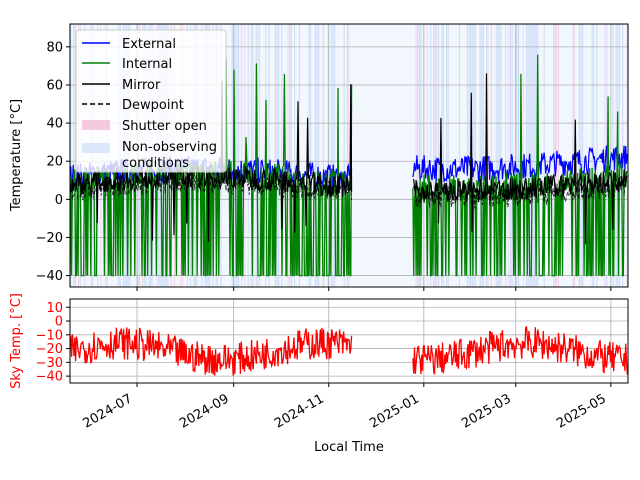  Describe the element at coordinates (59, 322) in the screenshot. I see `bottom-y-tick-label: 0` at that location.